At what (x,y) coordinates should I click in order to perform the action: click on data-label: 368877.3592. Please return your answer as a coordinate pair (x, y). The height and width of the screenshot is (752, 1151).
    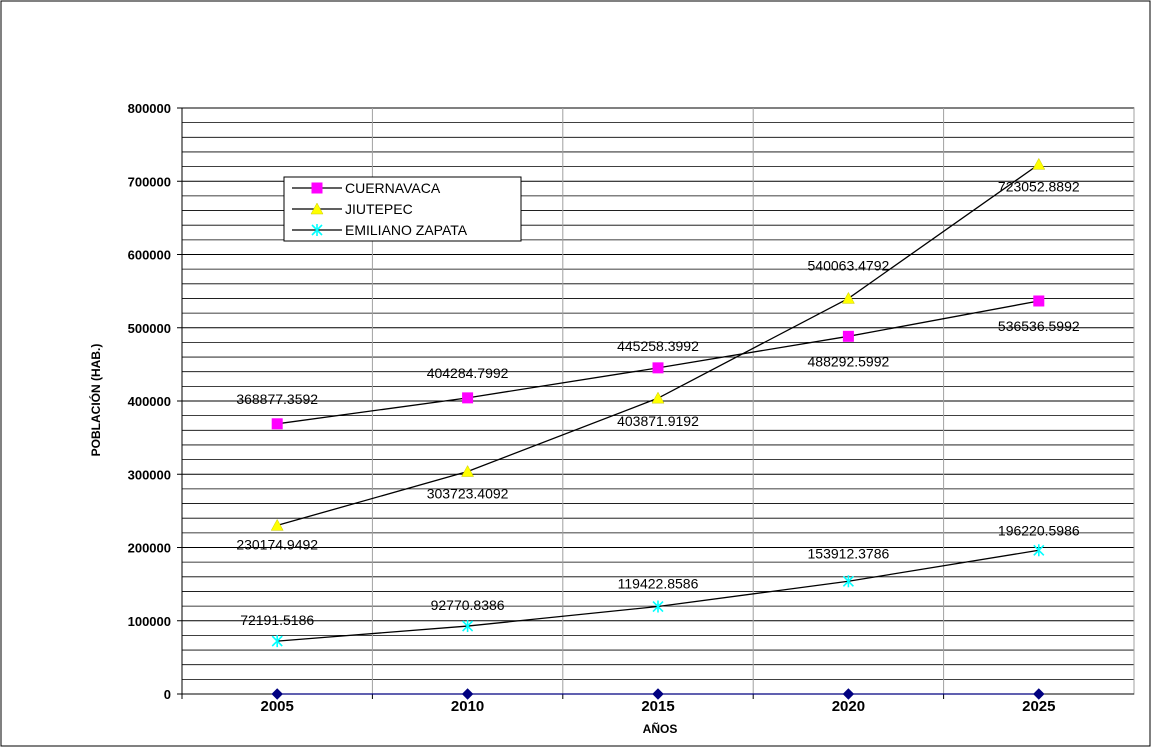
    Looking at the image, I should click on (277, 399).